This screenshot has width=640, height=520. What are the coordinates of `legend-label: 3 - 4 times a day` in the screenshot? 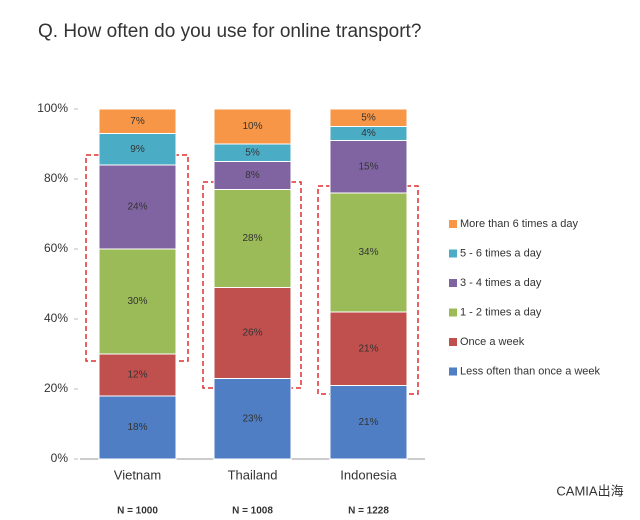 It's located at (501, 283).